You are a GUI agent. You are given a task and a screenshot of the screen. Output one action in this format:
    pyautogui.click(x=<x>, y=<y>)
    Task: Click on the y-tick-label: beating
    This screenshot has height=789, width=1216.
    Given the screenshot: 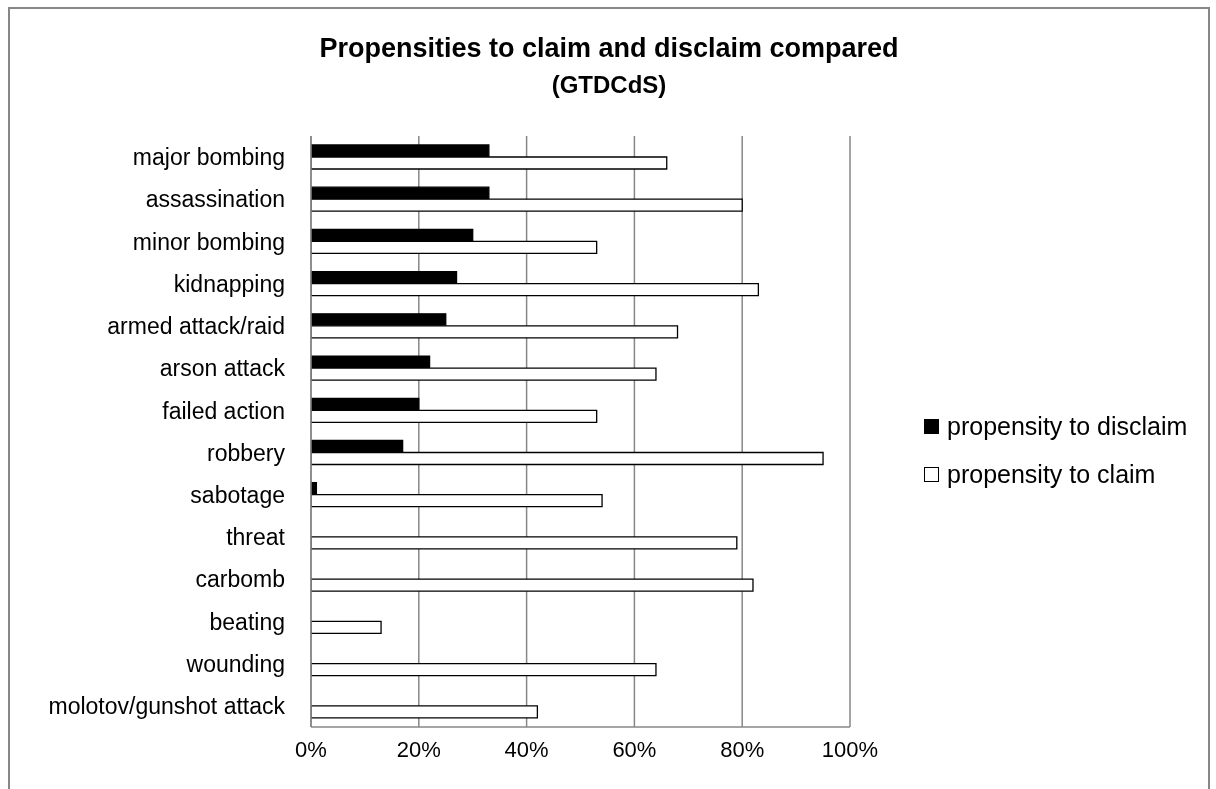 What is the action you would take?
    pyautogui.click(x=247, y=621)
    